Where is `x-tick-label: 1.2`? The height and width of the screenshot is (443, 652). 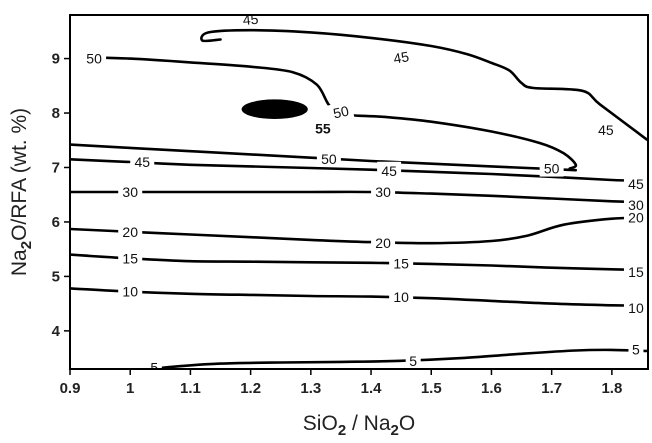 x-tick-label: 1.2 is located at coordinates (250, 388).